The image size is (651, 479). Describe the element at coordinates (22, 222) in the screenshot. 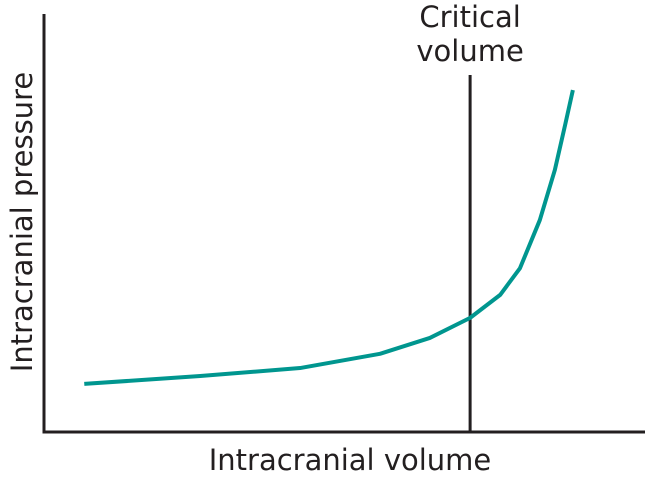

I see `y-axis-label: Intracranial pressure` at that location.